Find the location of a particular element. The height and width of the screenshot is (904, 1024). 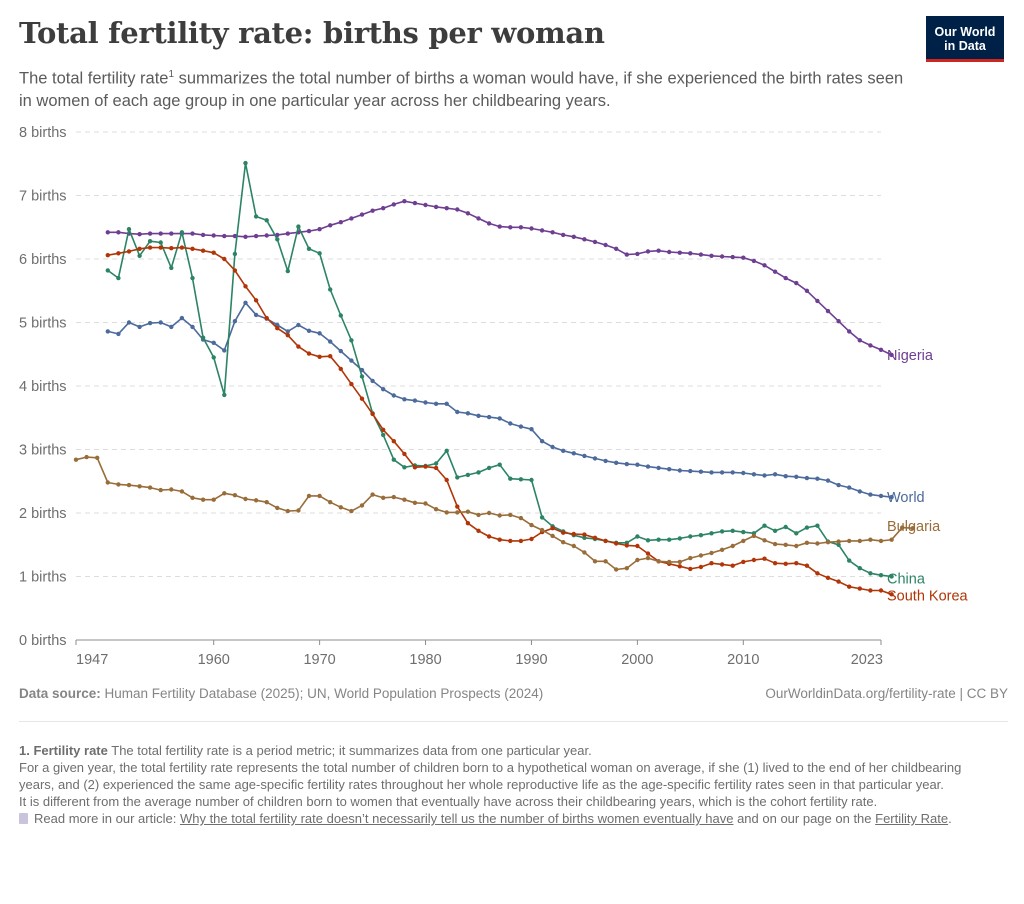

series-label-nigeria: Nigeria is located at coordinates (910, 356).